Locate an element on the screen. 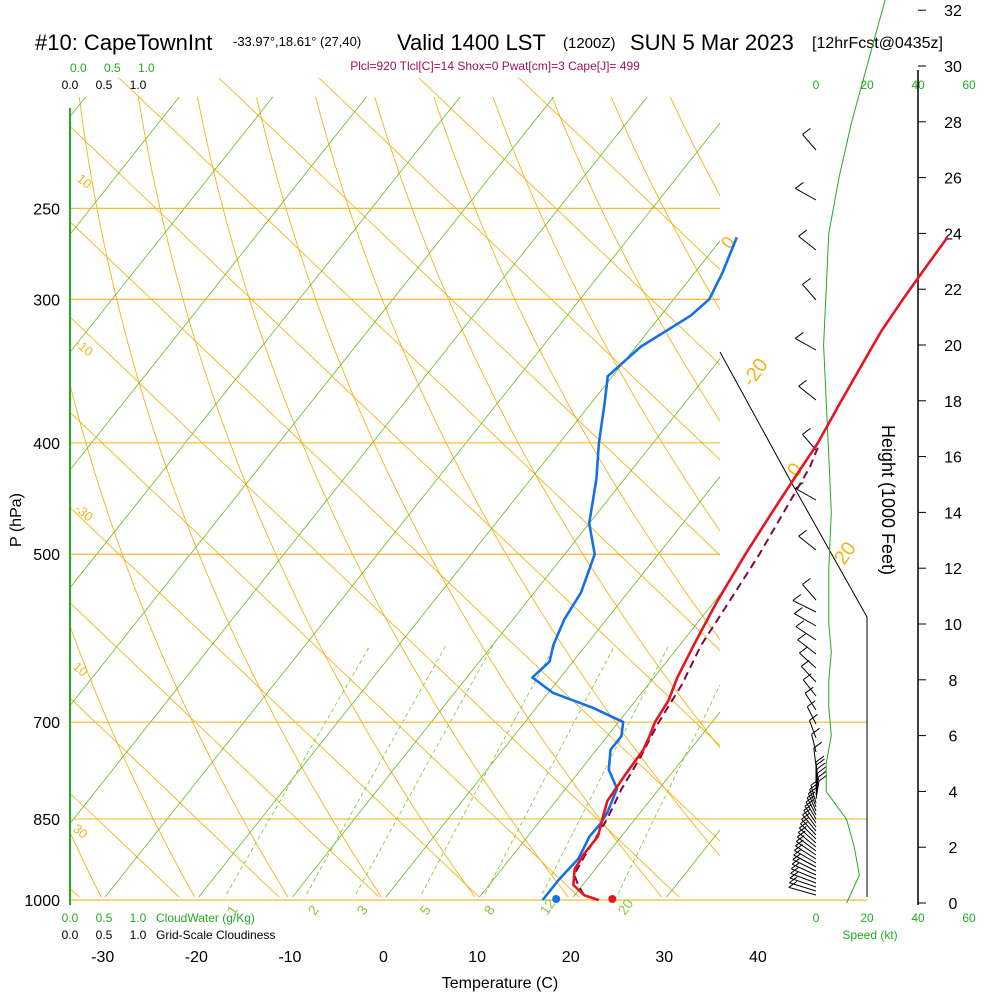 This screenshot has height=1000, width=1000. bottom-black-0: 0.0 is located at coordinates (70, 935).